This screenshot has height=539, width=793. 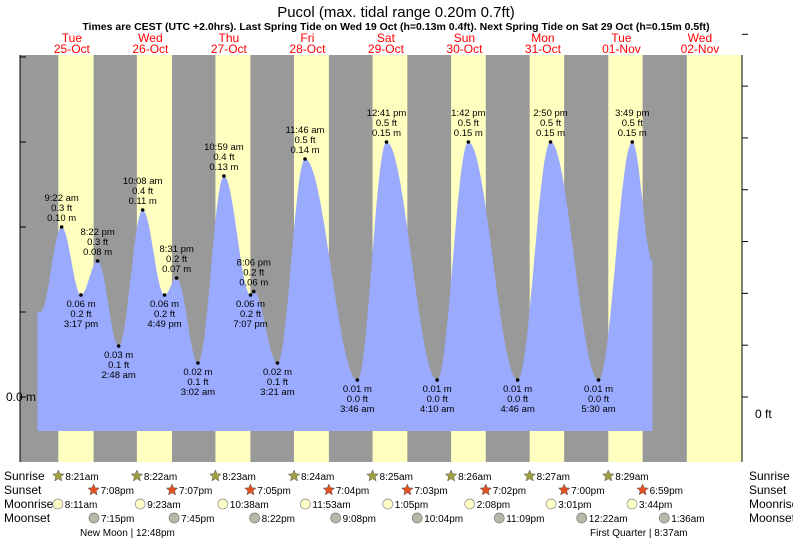 I want to click on sunset-time: 7:05pm, so click(x=273, y=491).